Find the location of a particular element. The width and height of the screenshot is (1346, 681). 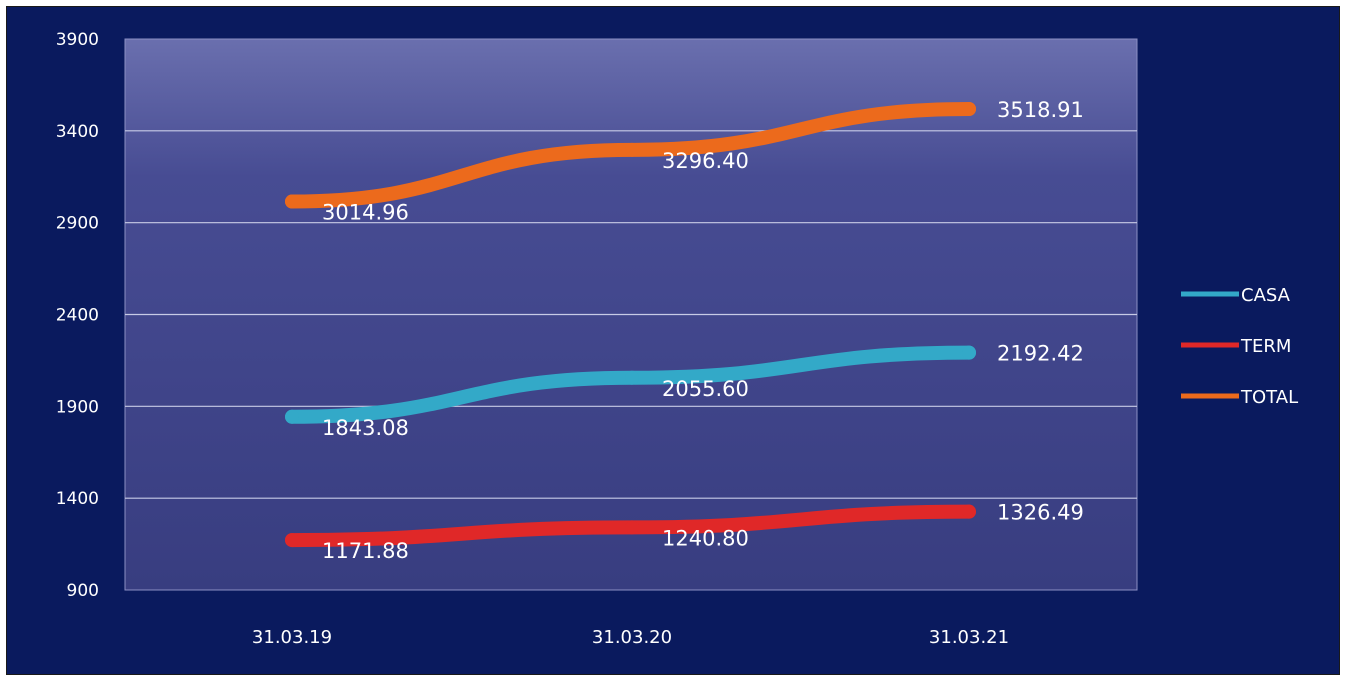

data-label-term: 1240.80 is located at coordinates (705, 538).